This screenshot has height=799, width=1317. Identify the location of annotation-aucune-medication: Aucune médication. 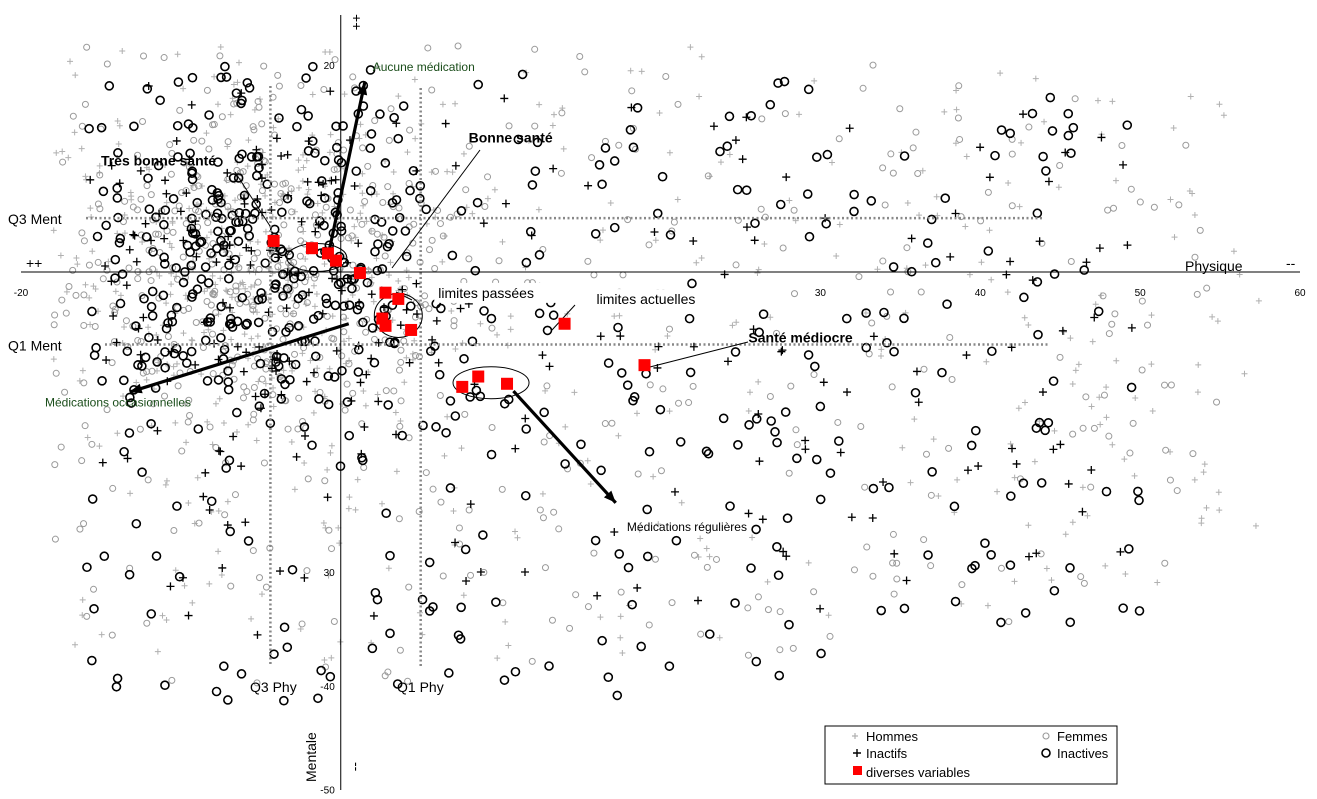
(424, 67).